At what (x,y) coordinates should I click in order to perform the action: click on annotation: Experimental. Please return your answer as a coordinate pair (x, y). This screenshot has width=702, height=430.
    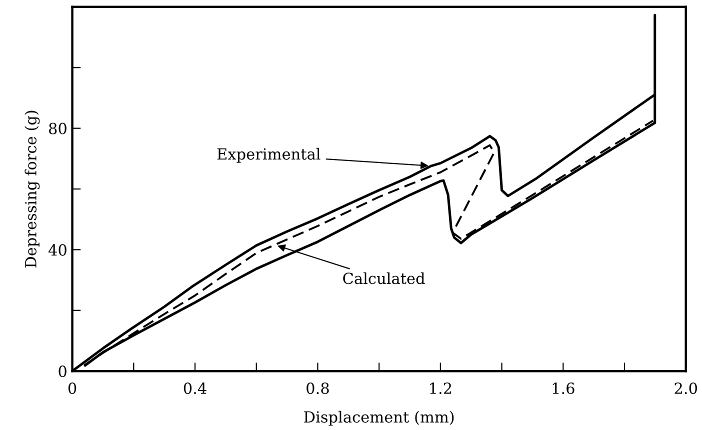
    Looking at the image, I should click on (268, 155).